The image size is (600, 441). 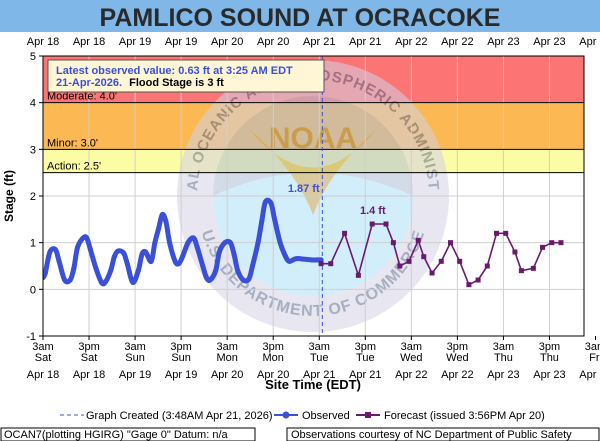 I want to click on top-date-4: Apr 20, so click(x=227, y=42).